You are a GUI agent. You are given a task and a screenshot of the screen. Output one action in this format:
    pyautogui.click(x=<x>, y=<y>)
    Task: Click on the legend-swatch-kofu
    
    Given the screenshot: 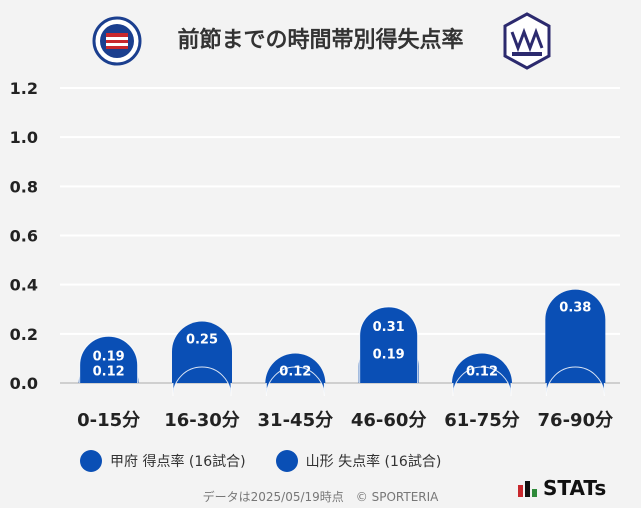 What is the action you would take?
    pyautogui.click(x=91, y=461)
    